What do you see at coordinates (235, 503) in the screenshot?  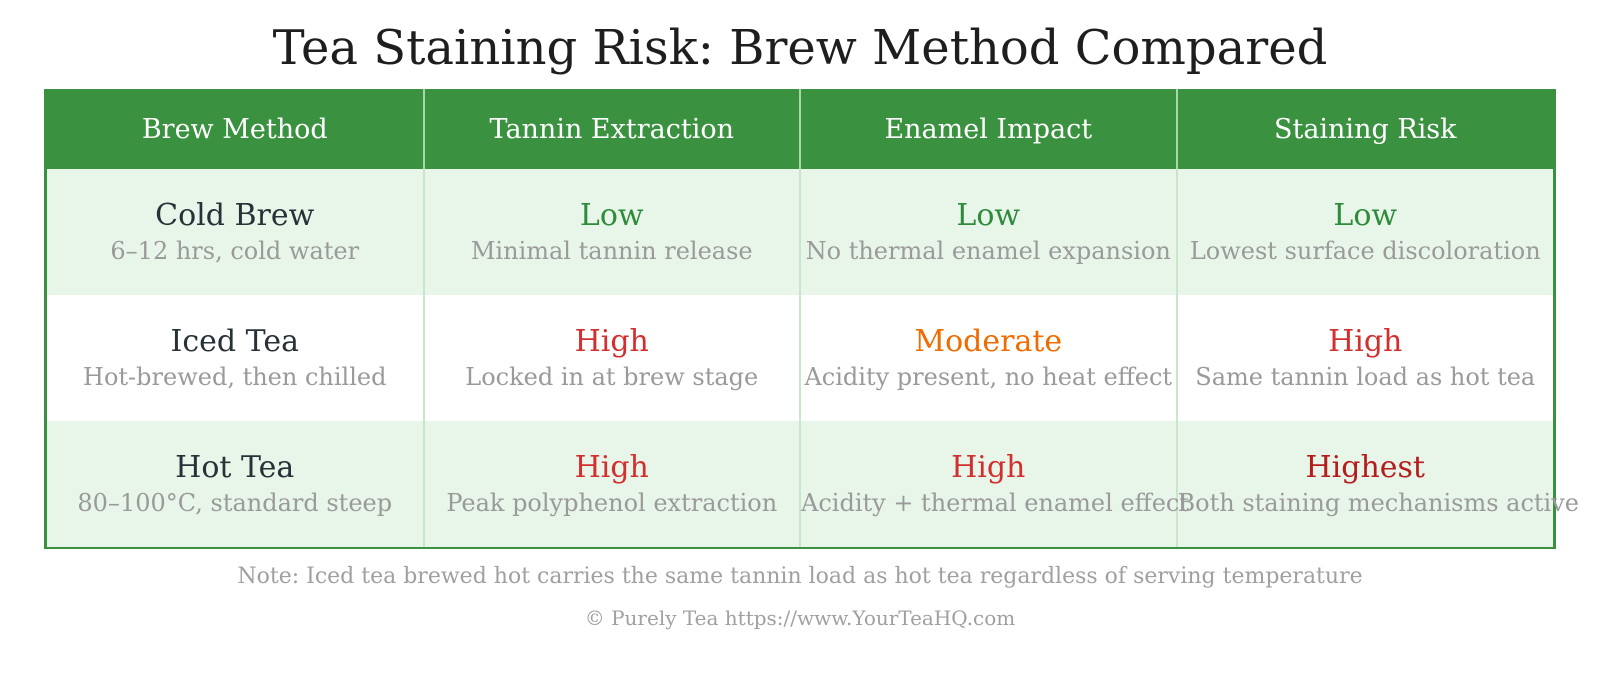 I see `method-detail: 80–100°C, standard steep` at bounding box center [235, 503].